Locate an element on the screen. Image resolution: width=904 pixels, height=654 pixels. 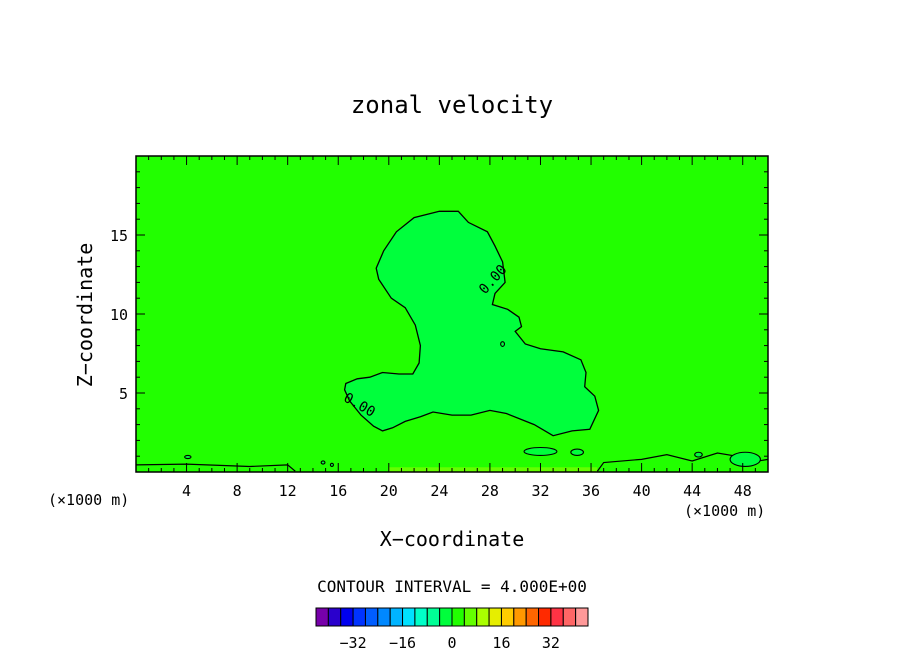
y-axis-label: Z−coordinate is located at coordinates (85, 315).